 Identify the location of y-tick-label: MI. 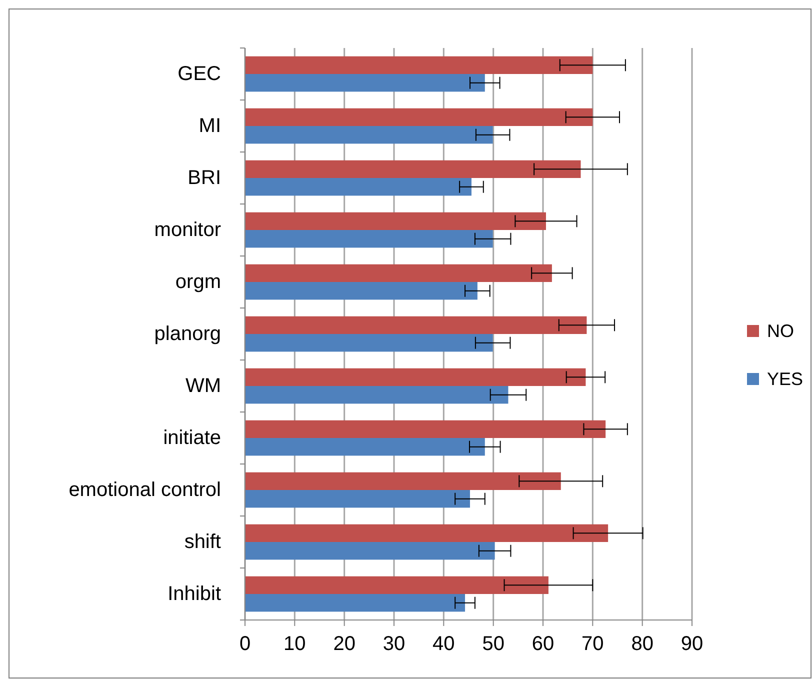
(209, 126).